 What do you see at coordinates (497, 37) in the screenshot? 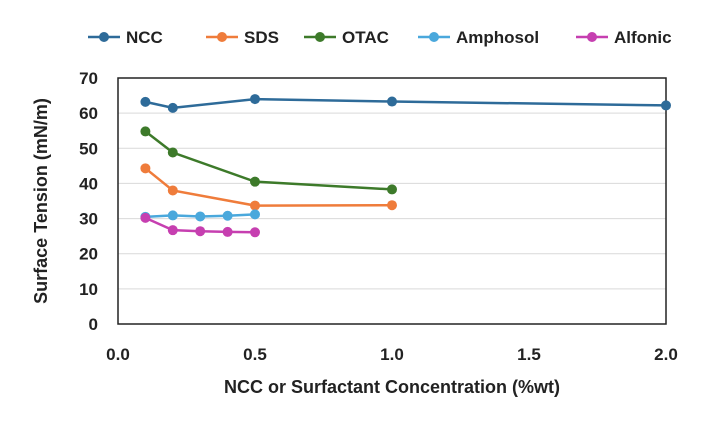
I see `legend-label: Amphosol` at bounding box center [497, 37].